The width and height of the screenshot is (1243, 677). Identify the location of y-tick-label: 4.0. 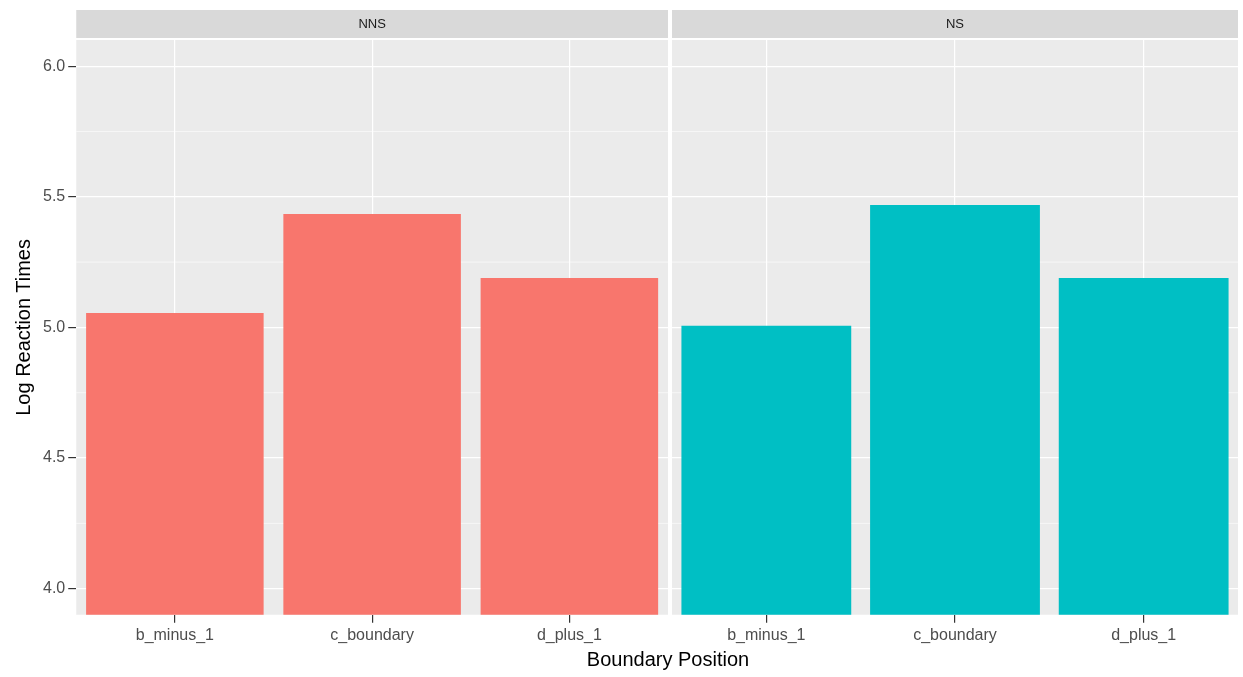
(54, 588).